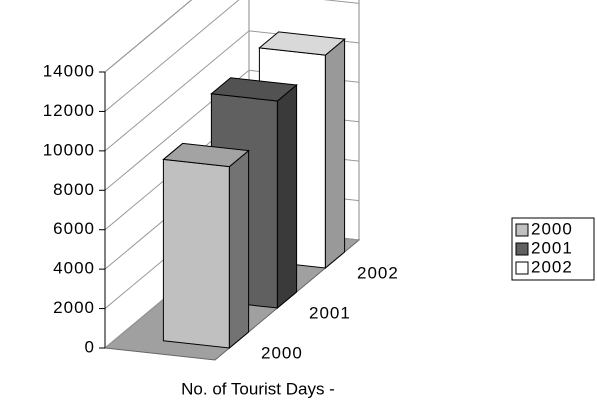 The height and width of the screenshot is (404, 597). Describe the element at coordinates (330, 312) in the screenshot. I see `depth-label: 2001` at that location.